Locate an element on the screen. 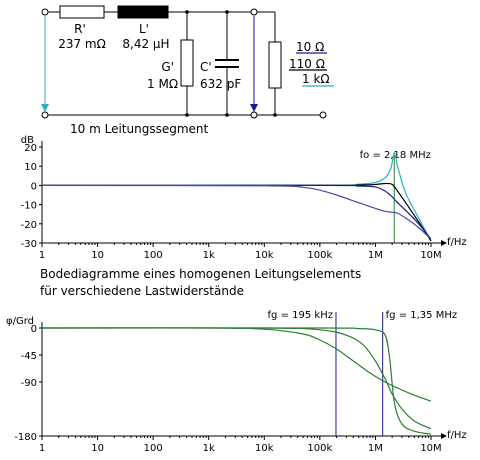 This screenshot has width=480, height=460. series-line-magnitude_extra is located at coordinates (236, 212).